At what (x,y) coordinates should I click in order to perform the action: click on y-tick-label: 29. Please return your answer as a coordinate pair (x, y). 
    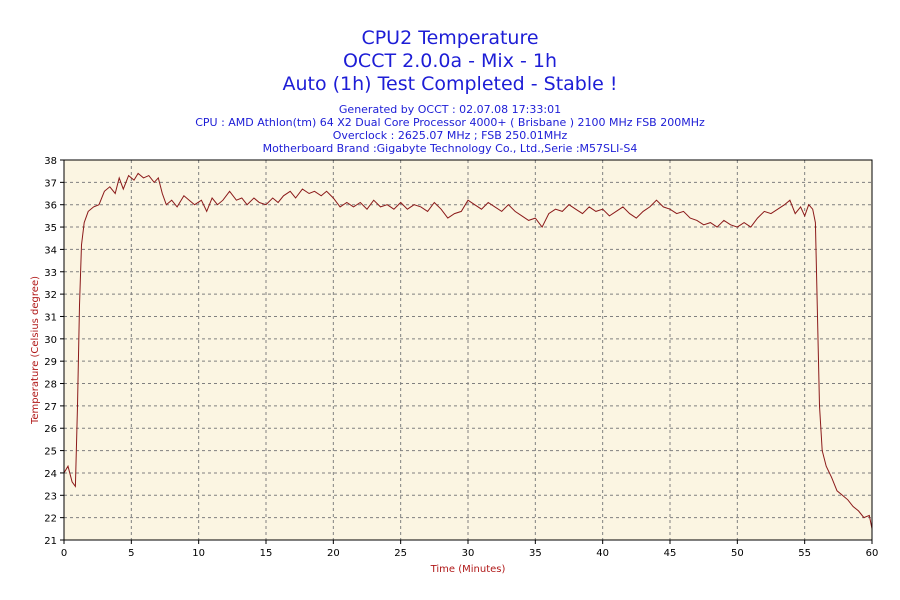
    Looking at the image, I should click on (50, 362).